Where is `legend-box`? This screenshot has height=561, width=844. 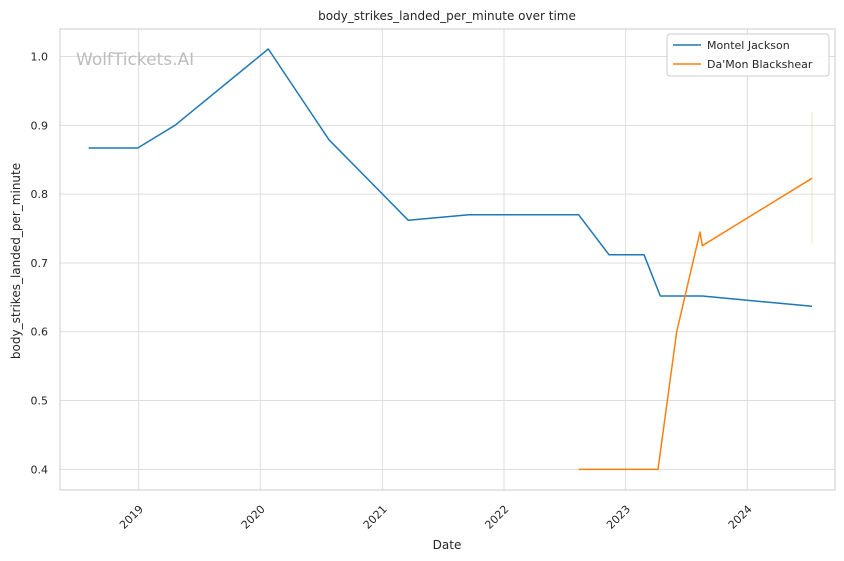 legend-box is located at coordinates (748, 55).